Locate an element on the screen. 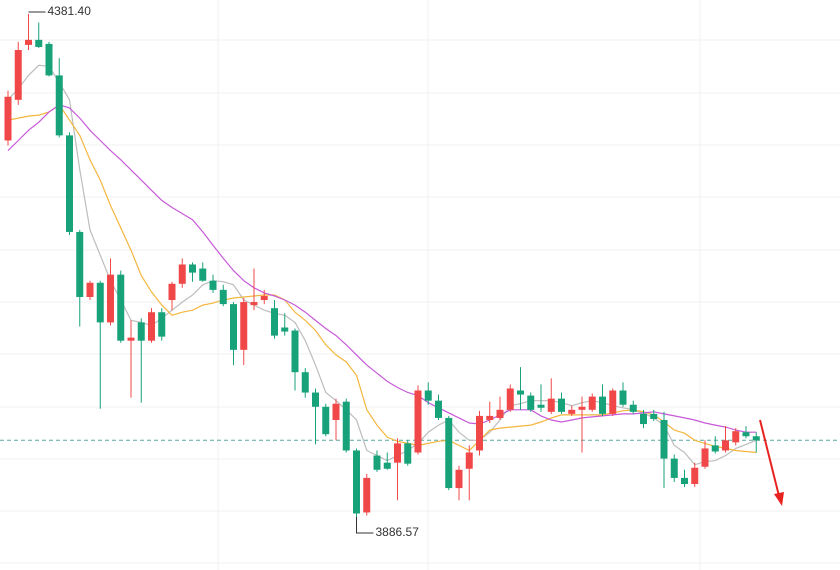  high-label: 4381.40 is located at coordinates (70, 11).